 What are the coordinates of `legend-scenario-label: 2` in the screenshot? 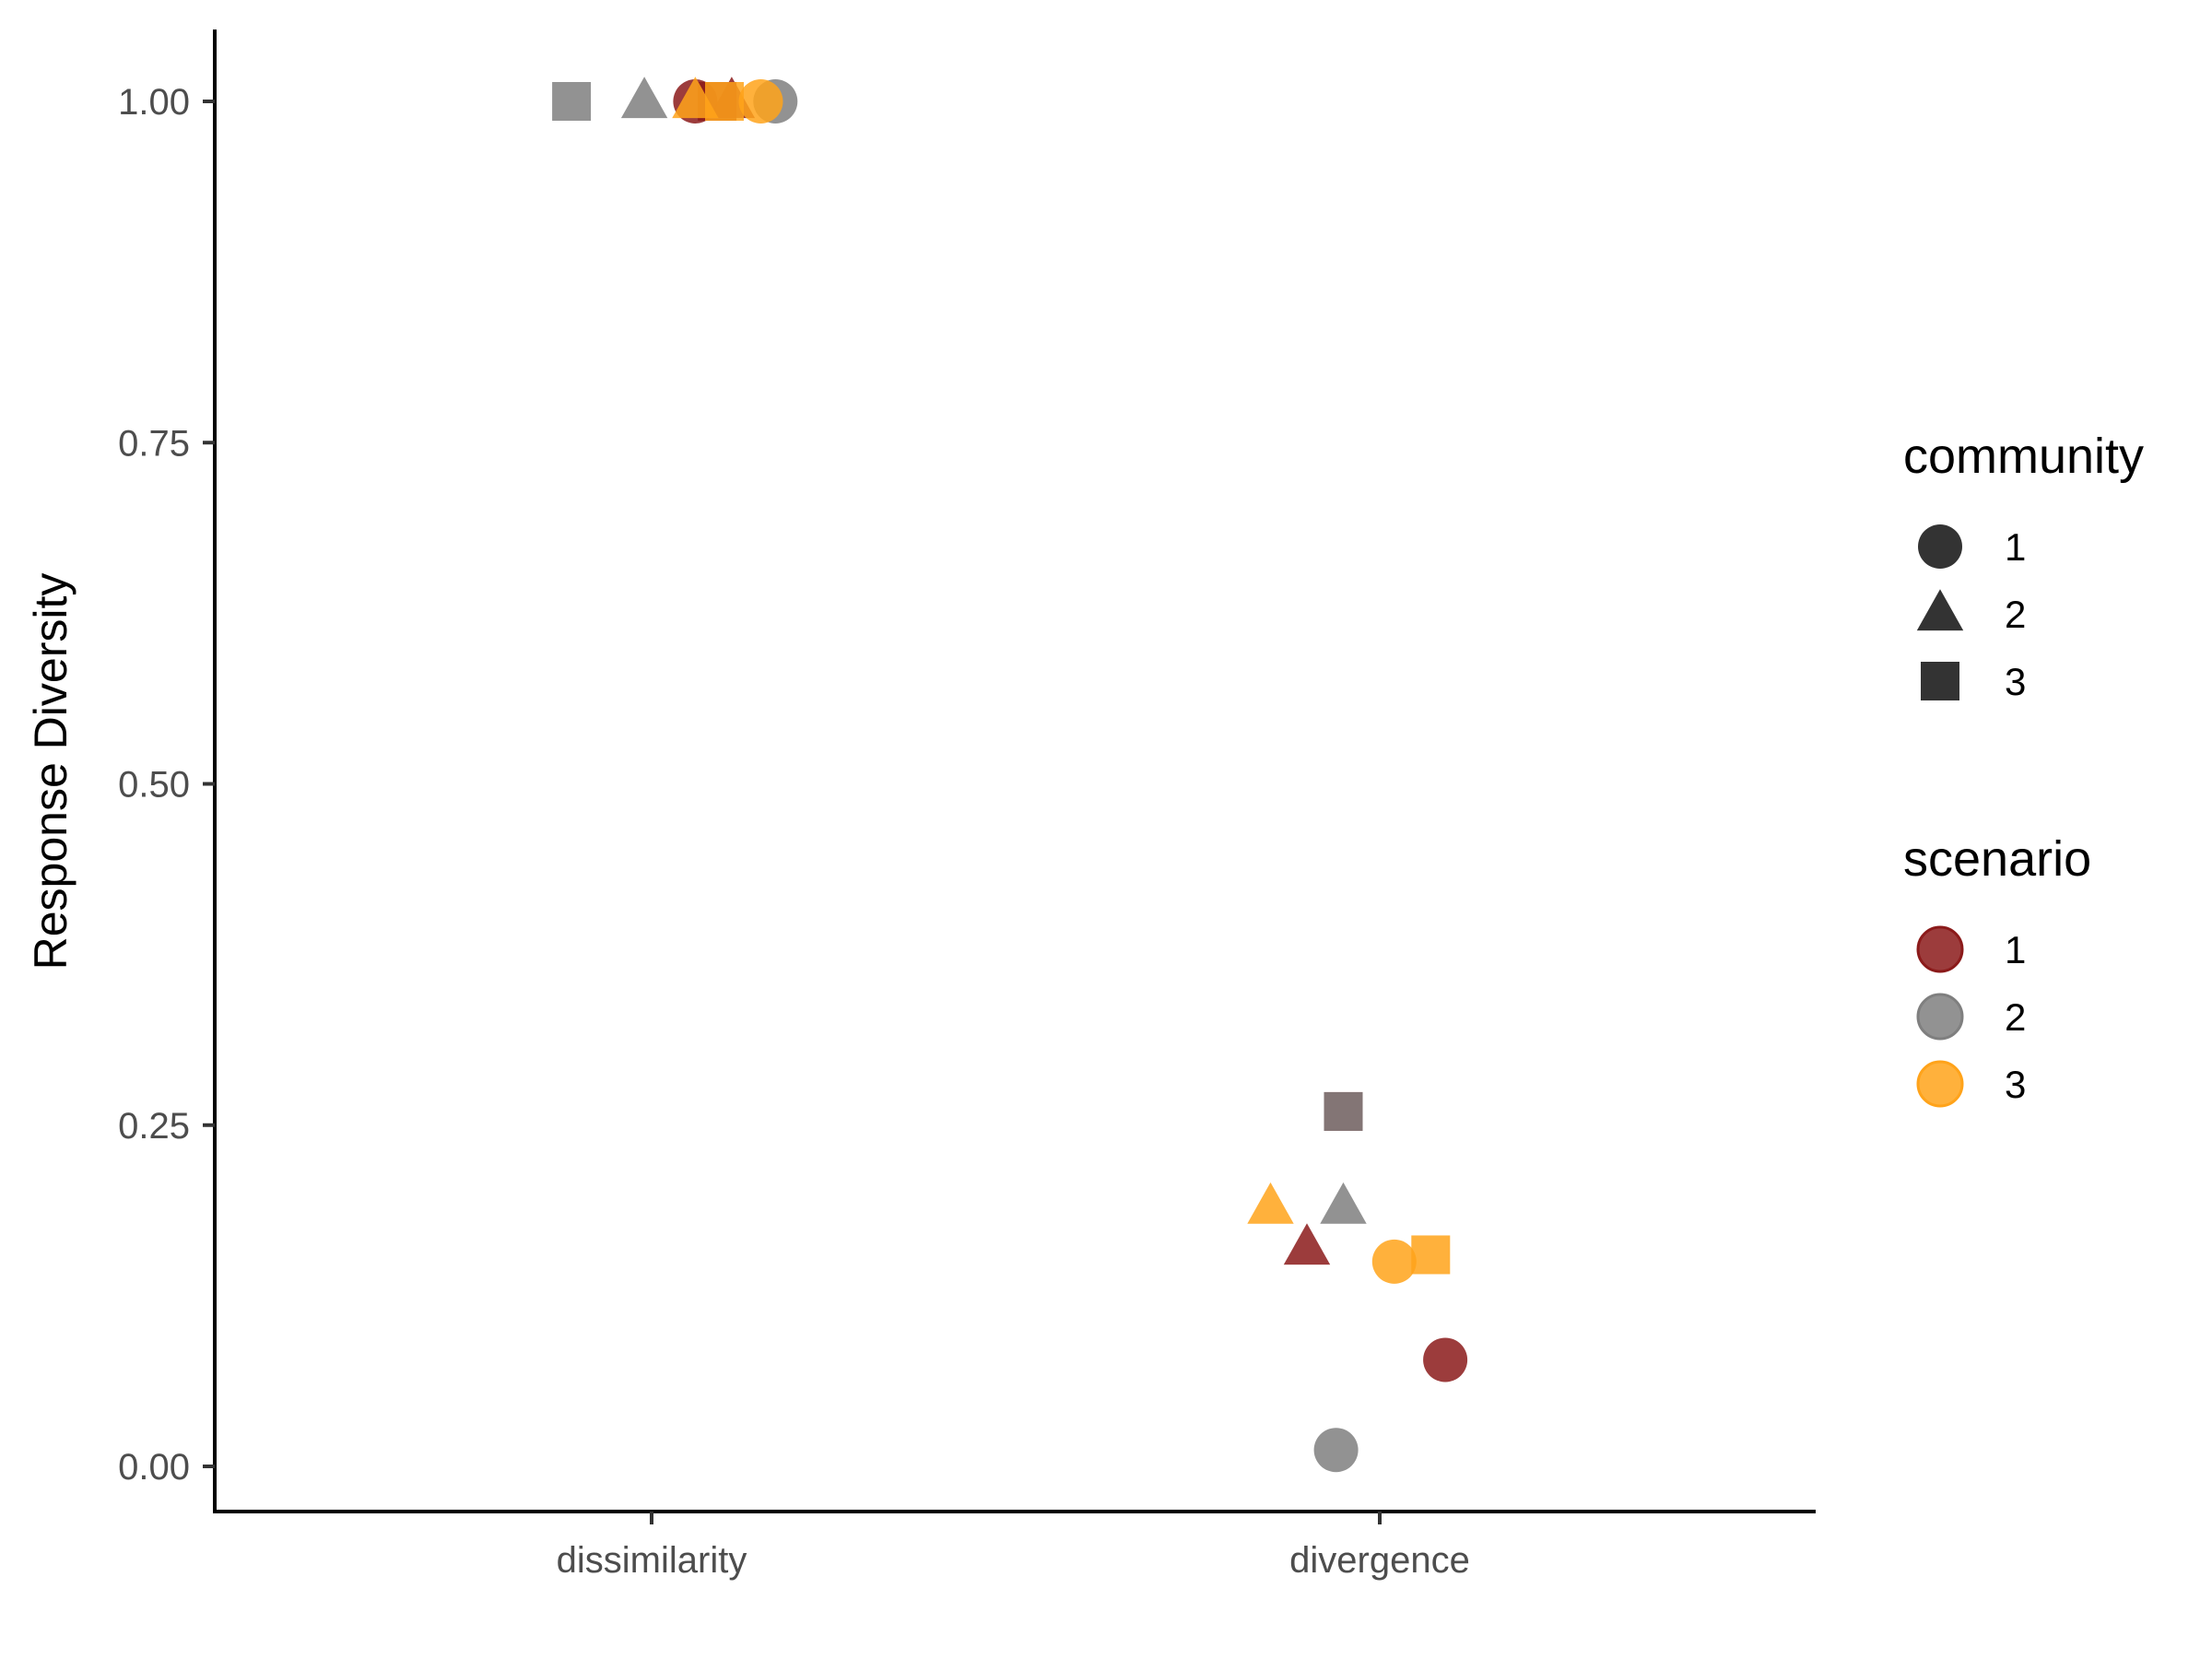 It's located at (2015, 1017).